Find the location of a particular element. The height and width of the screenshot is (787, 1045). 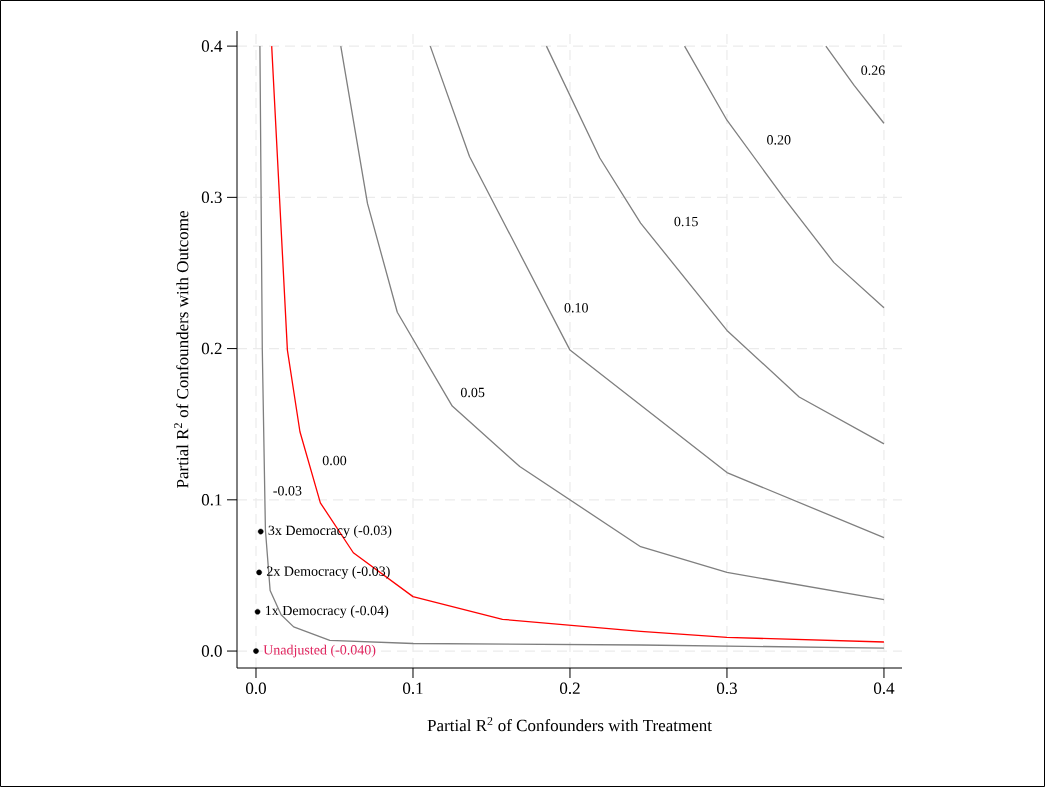

y-axis-title: Partial R$^{2}$ of Confounders with Outcome is located at coordinates (181, 349).